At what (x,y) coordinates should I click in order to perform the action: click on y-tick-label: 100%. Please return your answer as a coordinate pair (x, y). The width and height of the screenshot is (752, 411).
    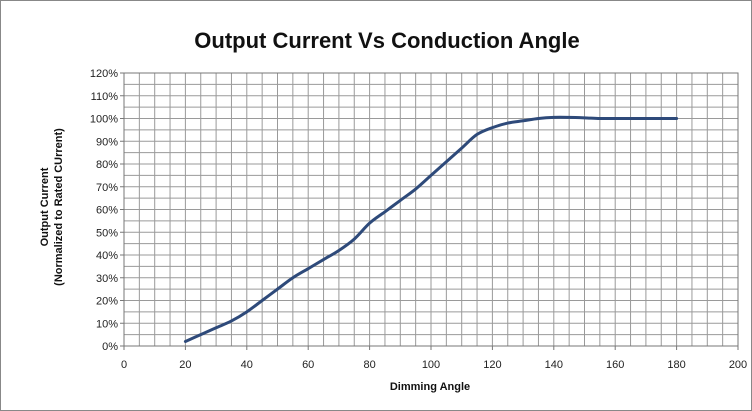
    Looking at the image, I should click on (104, 120).